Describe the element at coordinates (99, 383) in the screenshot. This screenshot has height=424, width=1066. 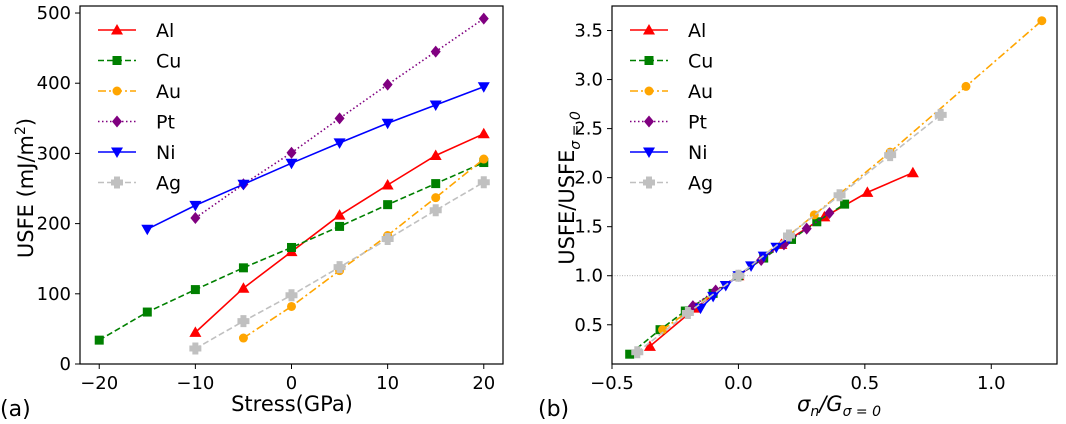
I see `x-tick-label: −20` at that location.